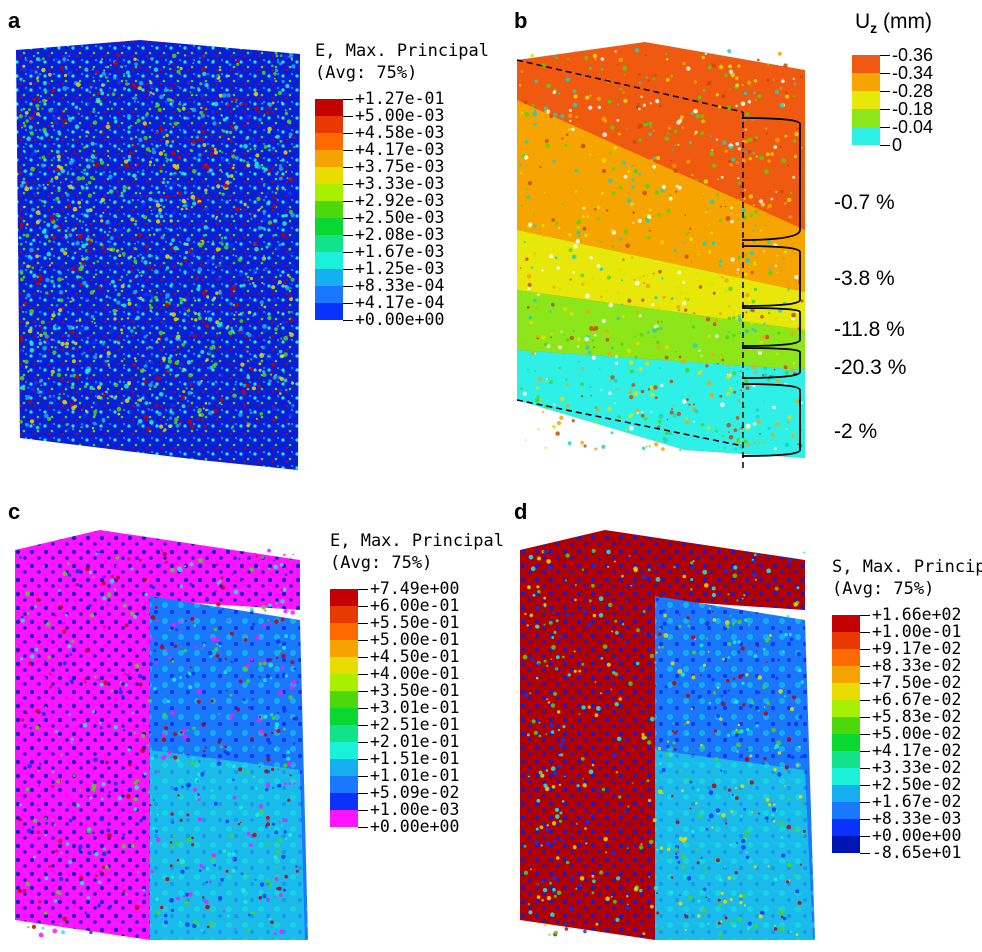 This screenshot has width=982, height=952. What do you see at coordinates (917, 801) in the screenshot?
I see `legend-tick-label: +1.67e-02` at bounding box center [917, 801].